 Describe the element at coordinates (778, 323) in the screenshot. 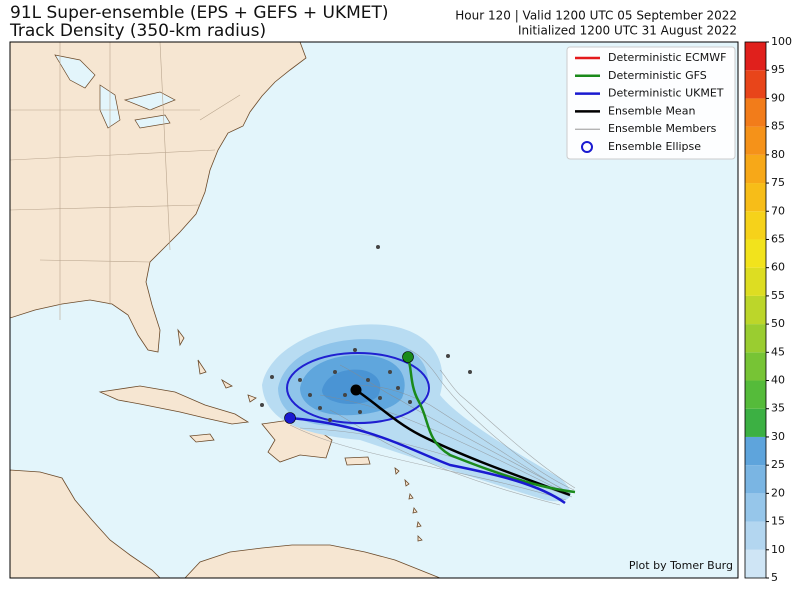

I see `colorbar-tick-label: 50` at that location.